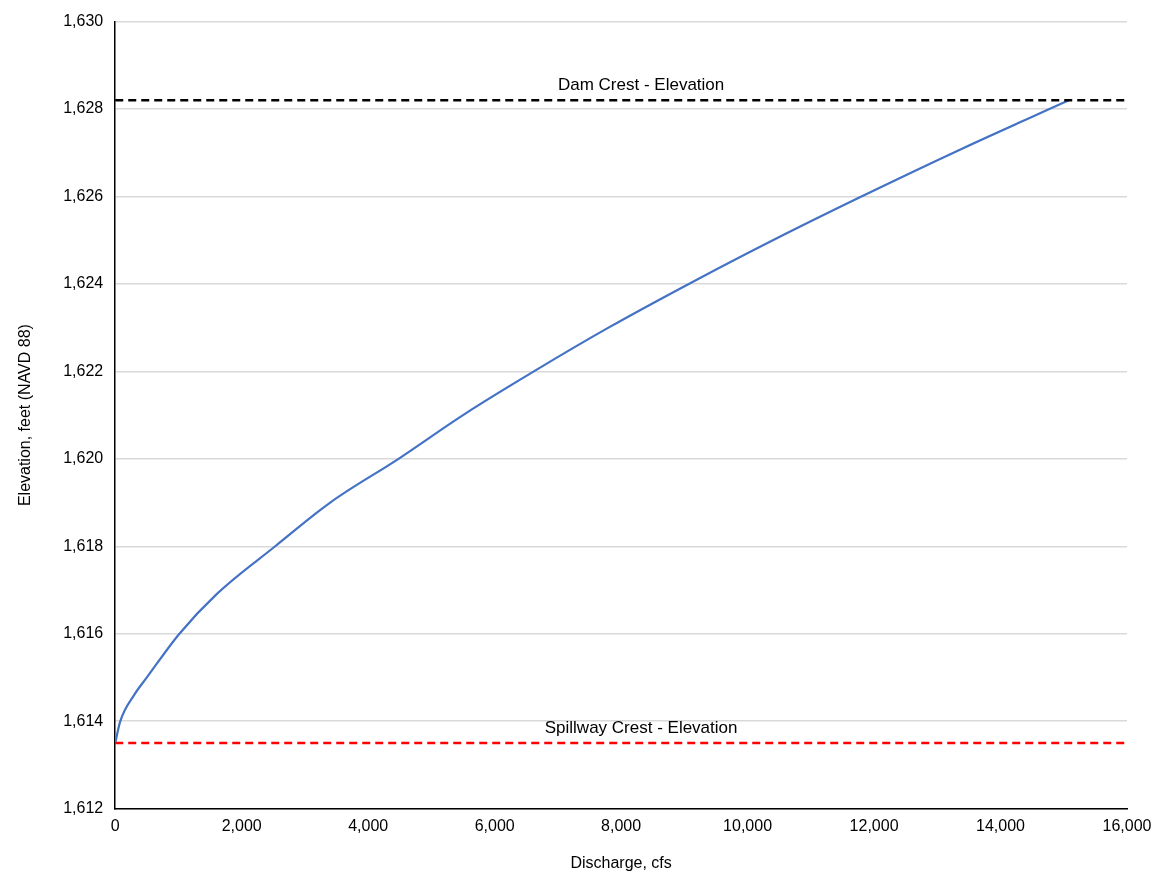 This screenshot has width=1167, height=883. I want to click on ref-line-label: Dam Crest - Elevation, so click(641, 85).